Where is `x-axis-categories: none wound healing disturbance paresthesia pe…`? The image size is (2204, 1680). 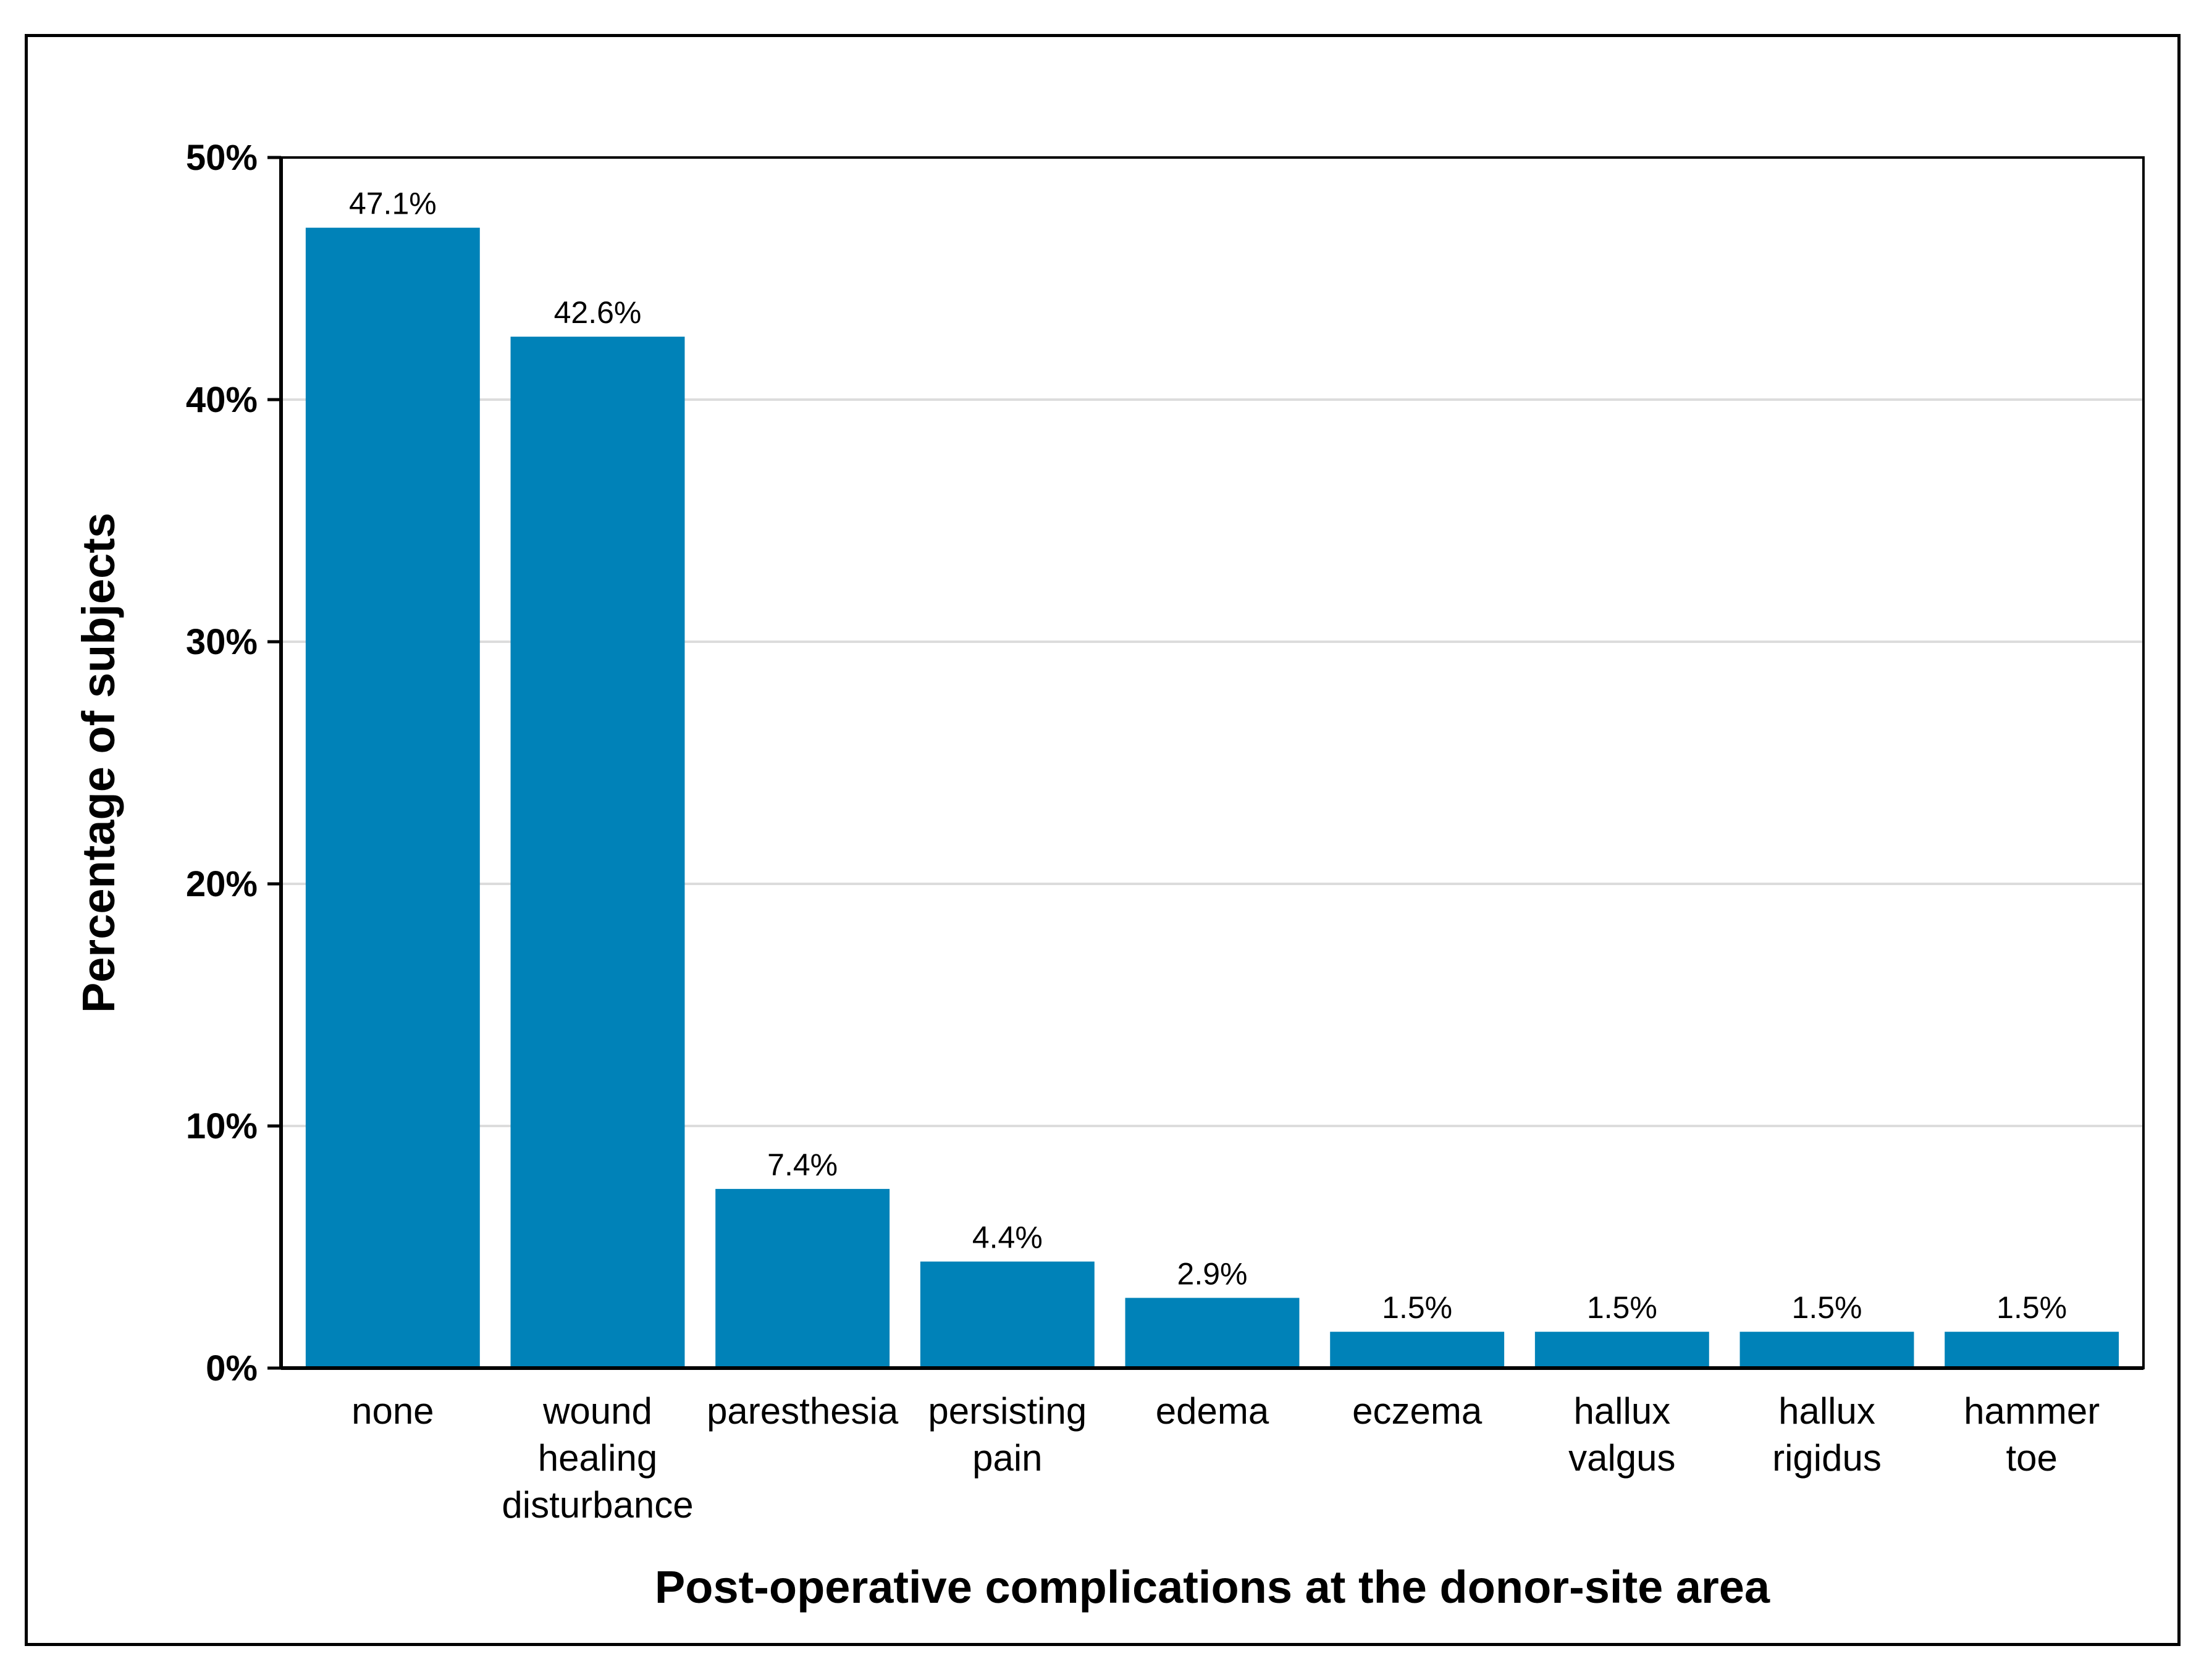 x-axis-categories: none wound healing disturbance paresthesia pe… is located at coordinates (1225, 1458).